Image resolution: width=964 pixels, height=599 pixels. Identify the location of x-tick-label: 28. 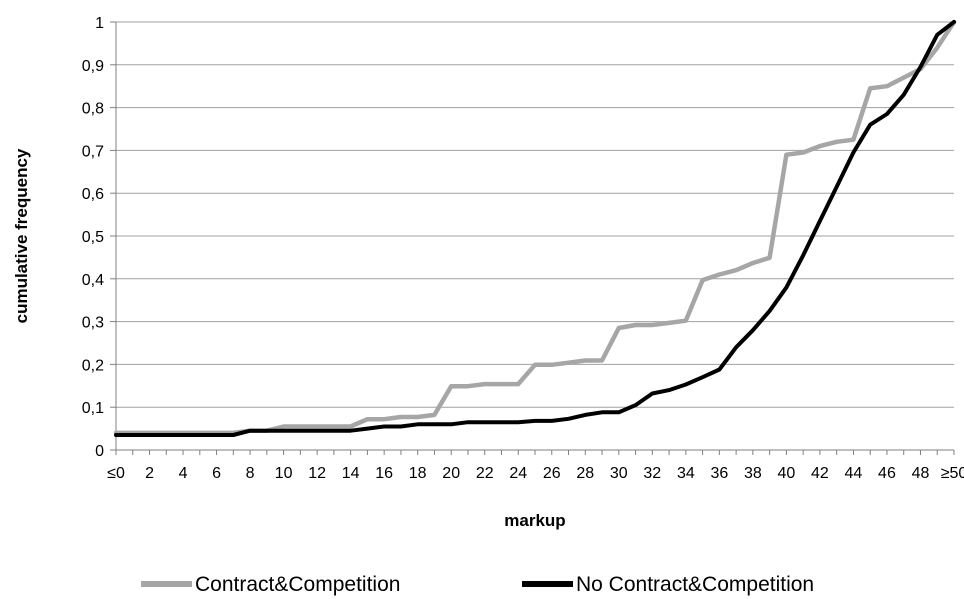
(585, 473).